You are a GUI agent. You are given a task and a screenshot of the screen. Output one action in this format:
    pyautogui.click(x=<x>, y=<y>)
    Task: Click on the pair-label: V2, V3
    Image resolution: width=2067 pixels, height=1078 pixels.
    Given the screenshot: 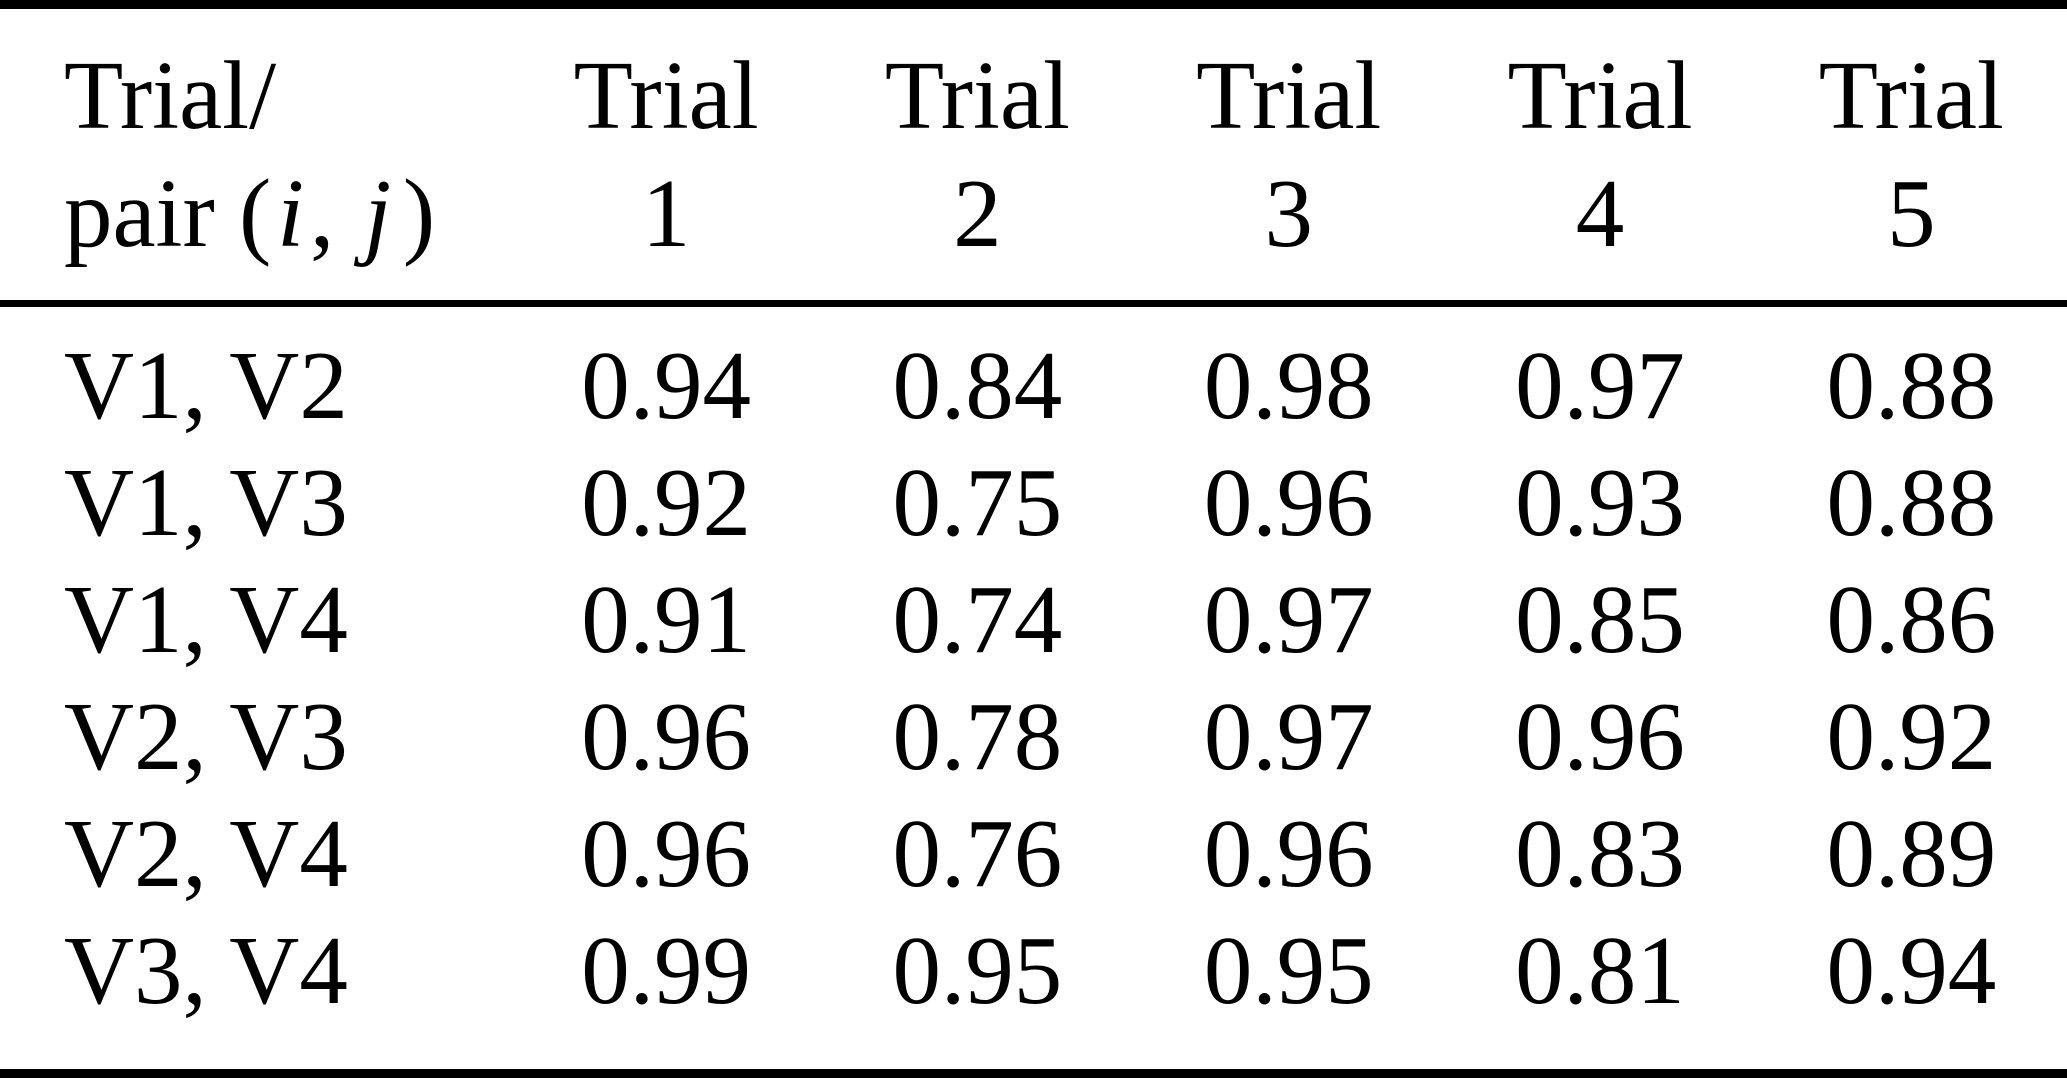 What is the action you would take?
    pyautogui.click(x=206, y=736)
    